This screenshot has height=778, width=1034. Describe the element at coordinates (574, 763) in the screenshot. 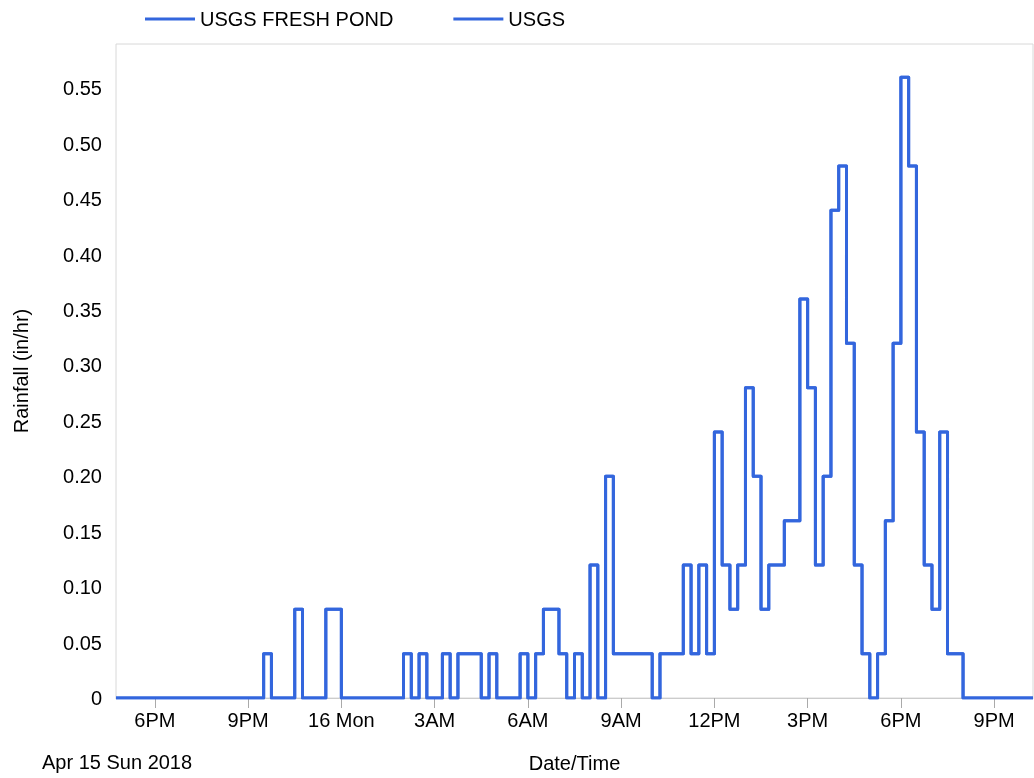

I see `x-axis-title: Date/Time` at that location.